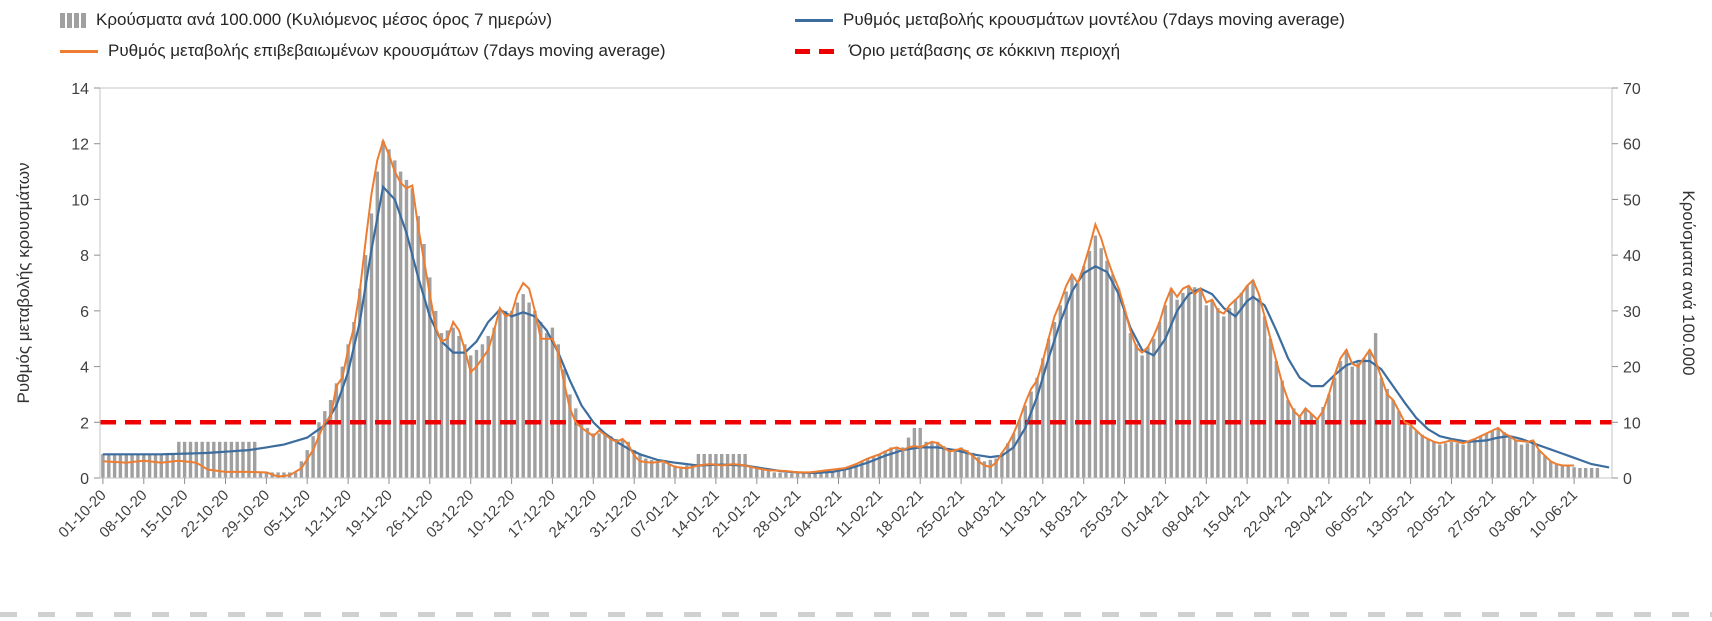  What do you see at coordinates (73, 20) in the screenshot?
I see `bar-series-icon` at bounding box center [73, 20].